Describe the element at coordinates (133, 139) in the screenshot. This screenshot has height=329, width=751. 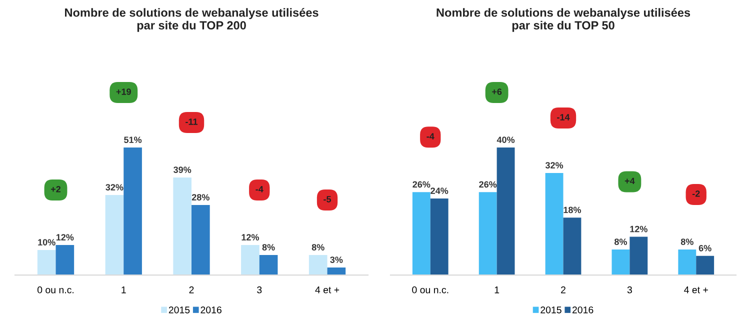
I see `data-label: 51%` at that location.